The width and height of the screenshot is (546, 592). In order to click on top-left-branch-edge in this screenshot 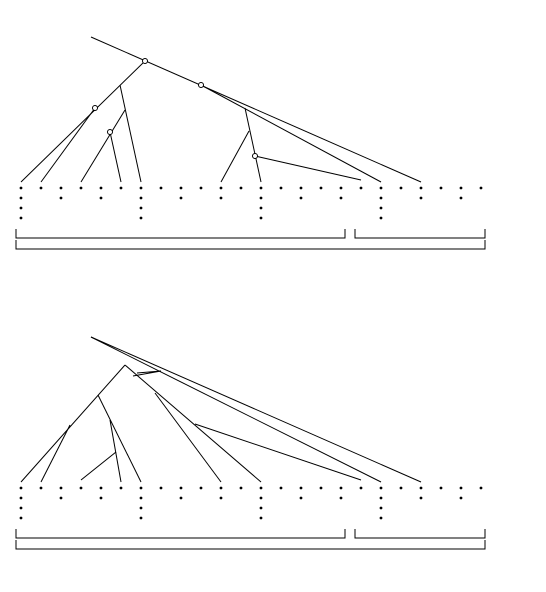, I will do `click(83, 121)`.